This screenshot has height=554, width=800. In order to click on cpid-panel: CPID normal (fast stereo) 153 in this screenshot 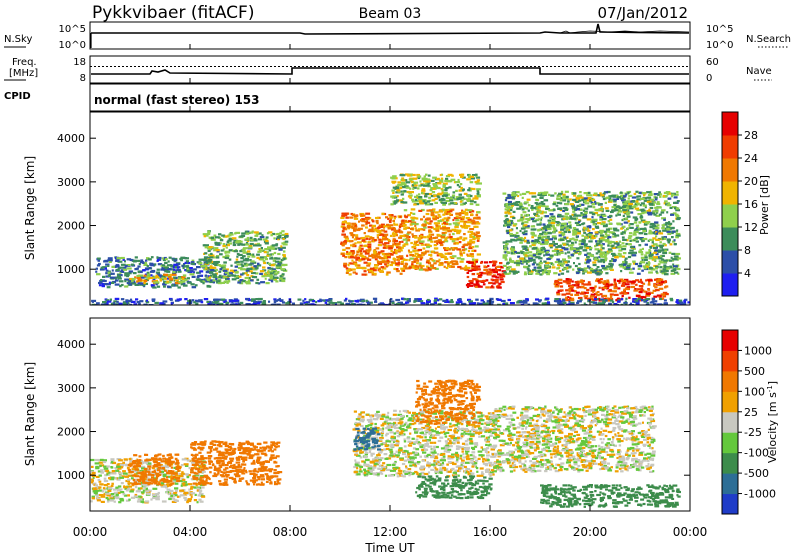, I will do `click(347, 97)`.